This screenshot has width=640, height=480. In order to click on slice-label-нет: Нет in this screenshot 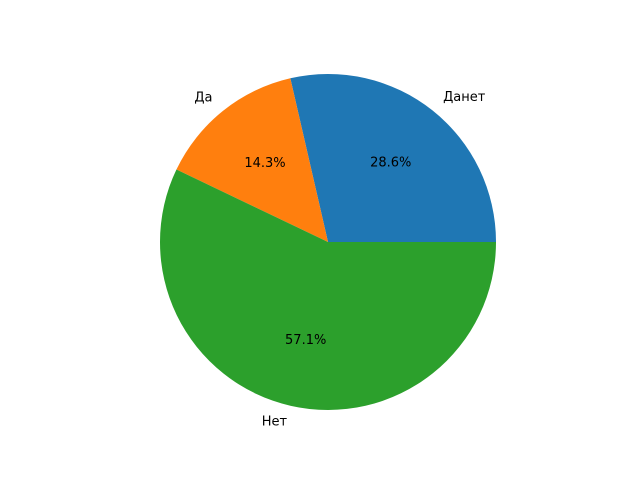, I will do `click(275, 422)`.